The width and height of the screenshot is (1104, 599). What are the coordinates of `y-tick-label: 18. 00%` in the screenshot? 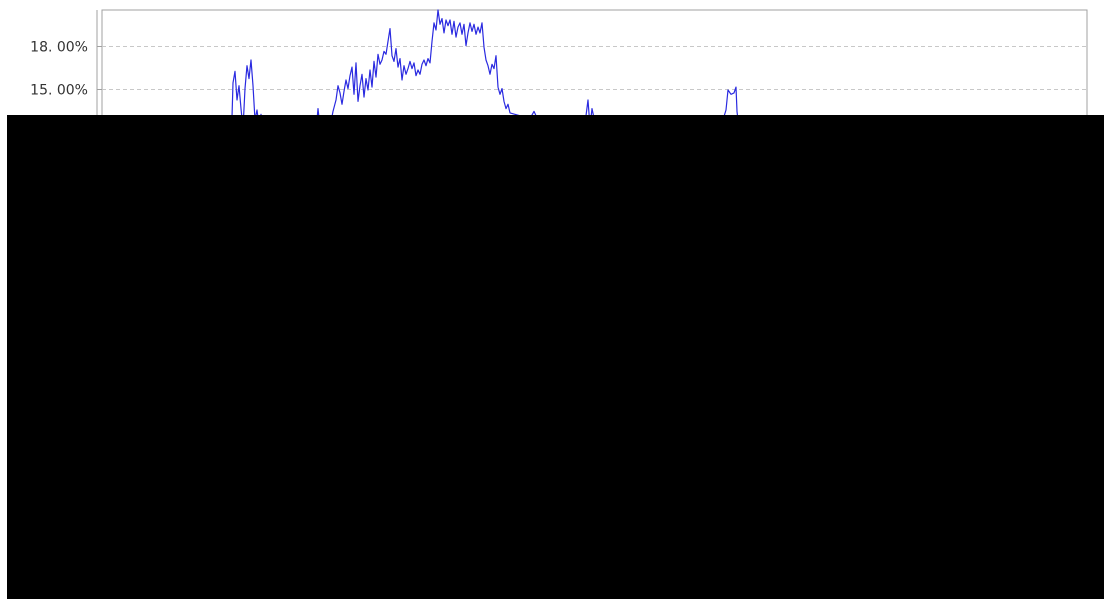 It's located at (59, 48).